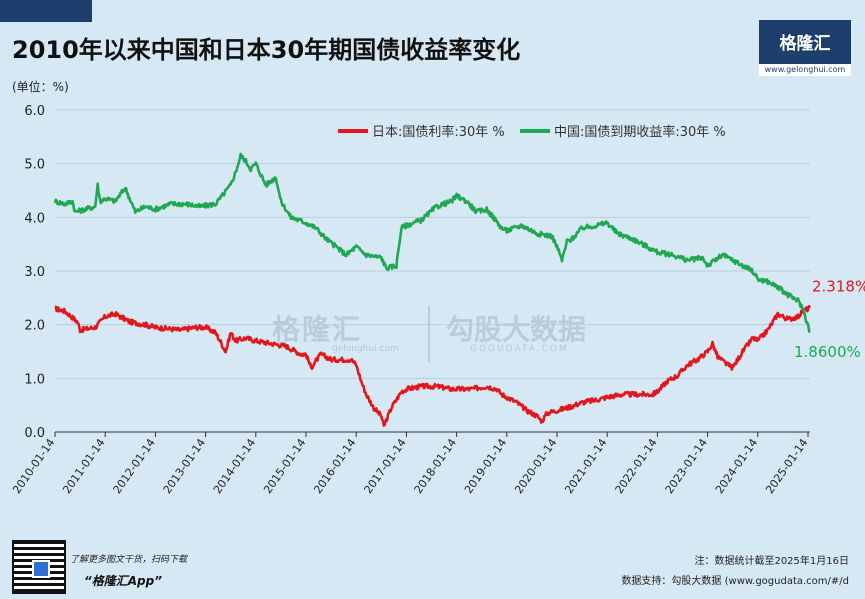 This screenshot has height=599, width=865. I want to click on y-tick-label: 1.0, so click(34, 379).